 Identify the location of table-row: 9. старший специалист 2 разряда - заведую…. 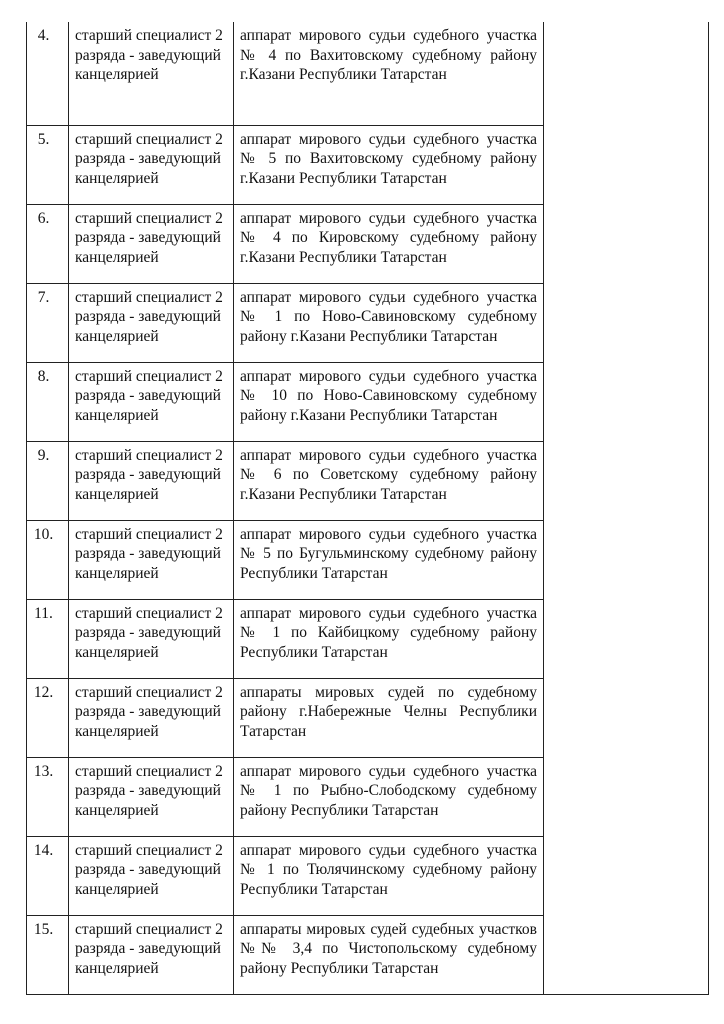
(367, 480).